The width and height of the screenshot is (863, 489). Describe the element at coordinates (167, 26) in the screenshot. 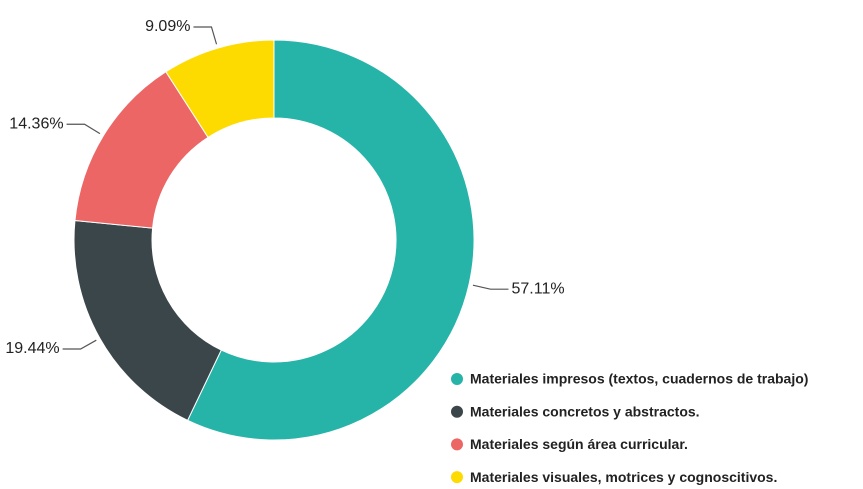

I see `data-label: 9.09%` at that location.